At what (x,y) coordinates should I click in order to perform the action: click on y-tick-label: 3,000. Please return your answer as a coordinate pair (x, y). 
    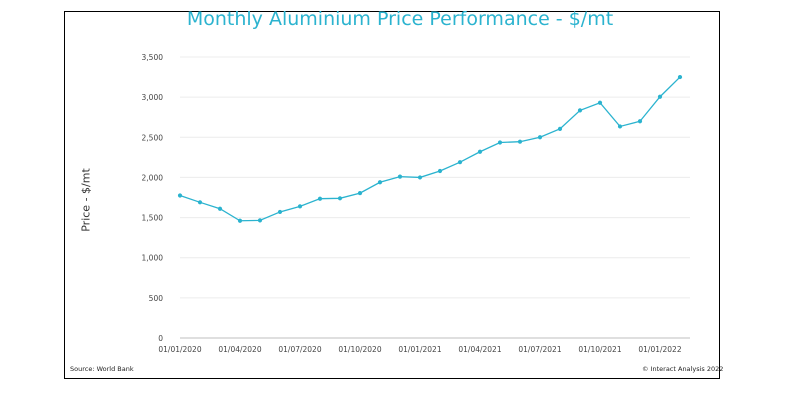
    Looking at the image, I should click on (153, 97).